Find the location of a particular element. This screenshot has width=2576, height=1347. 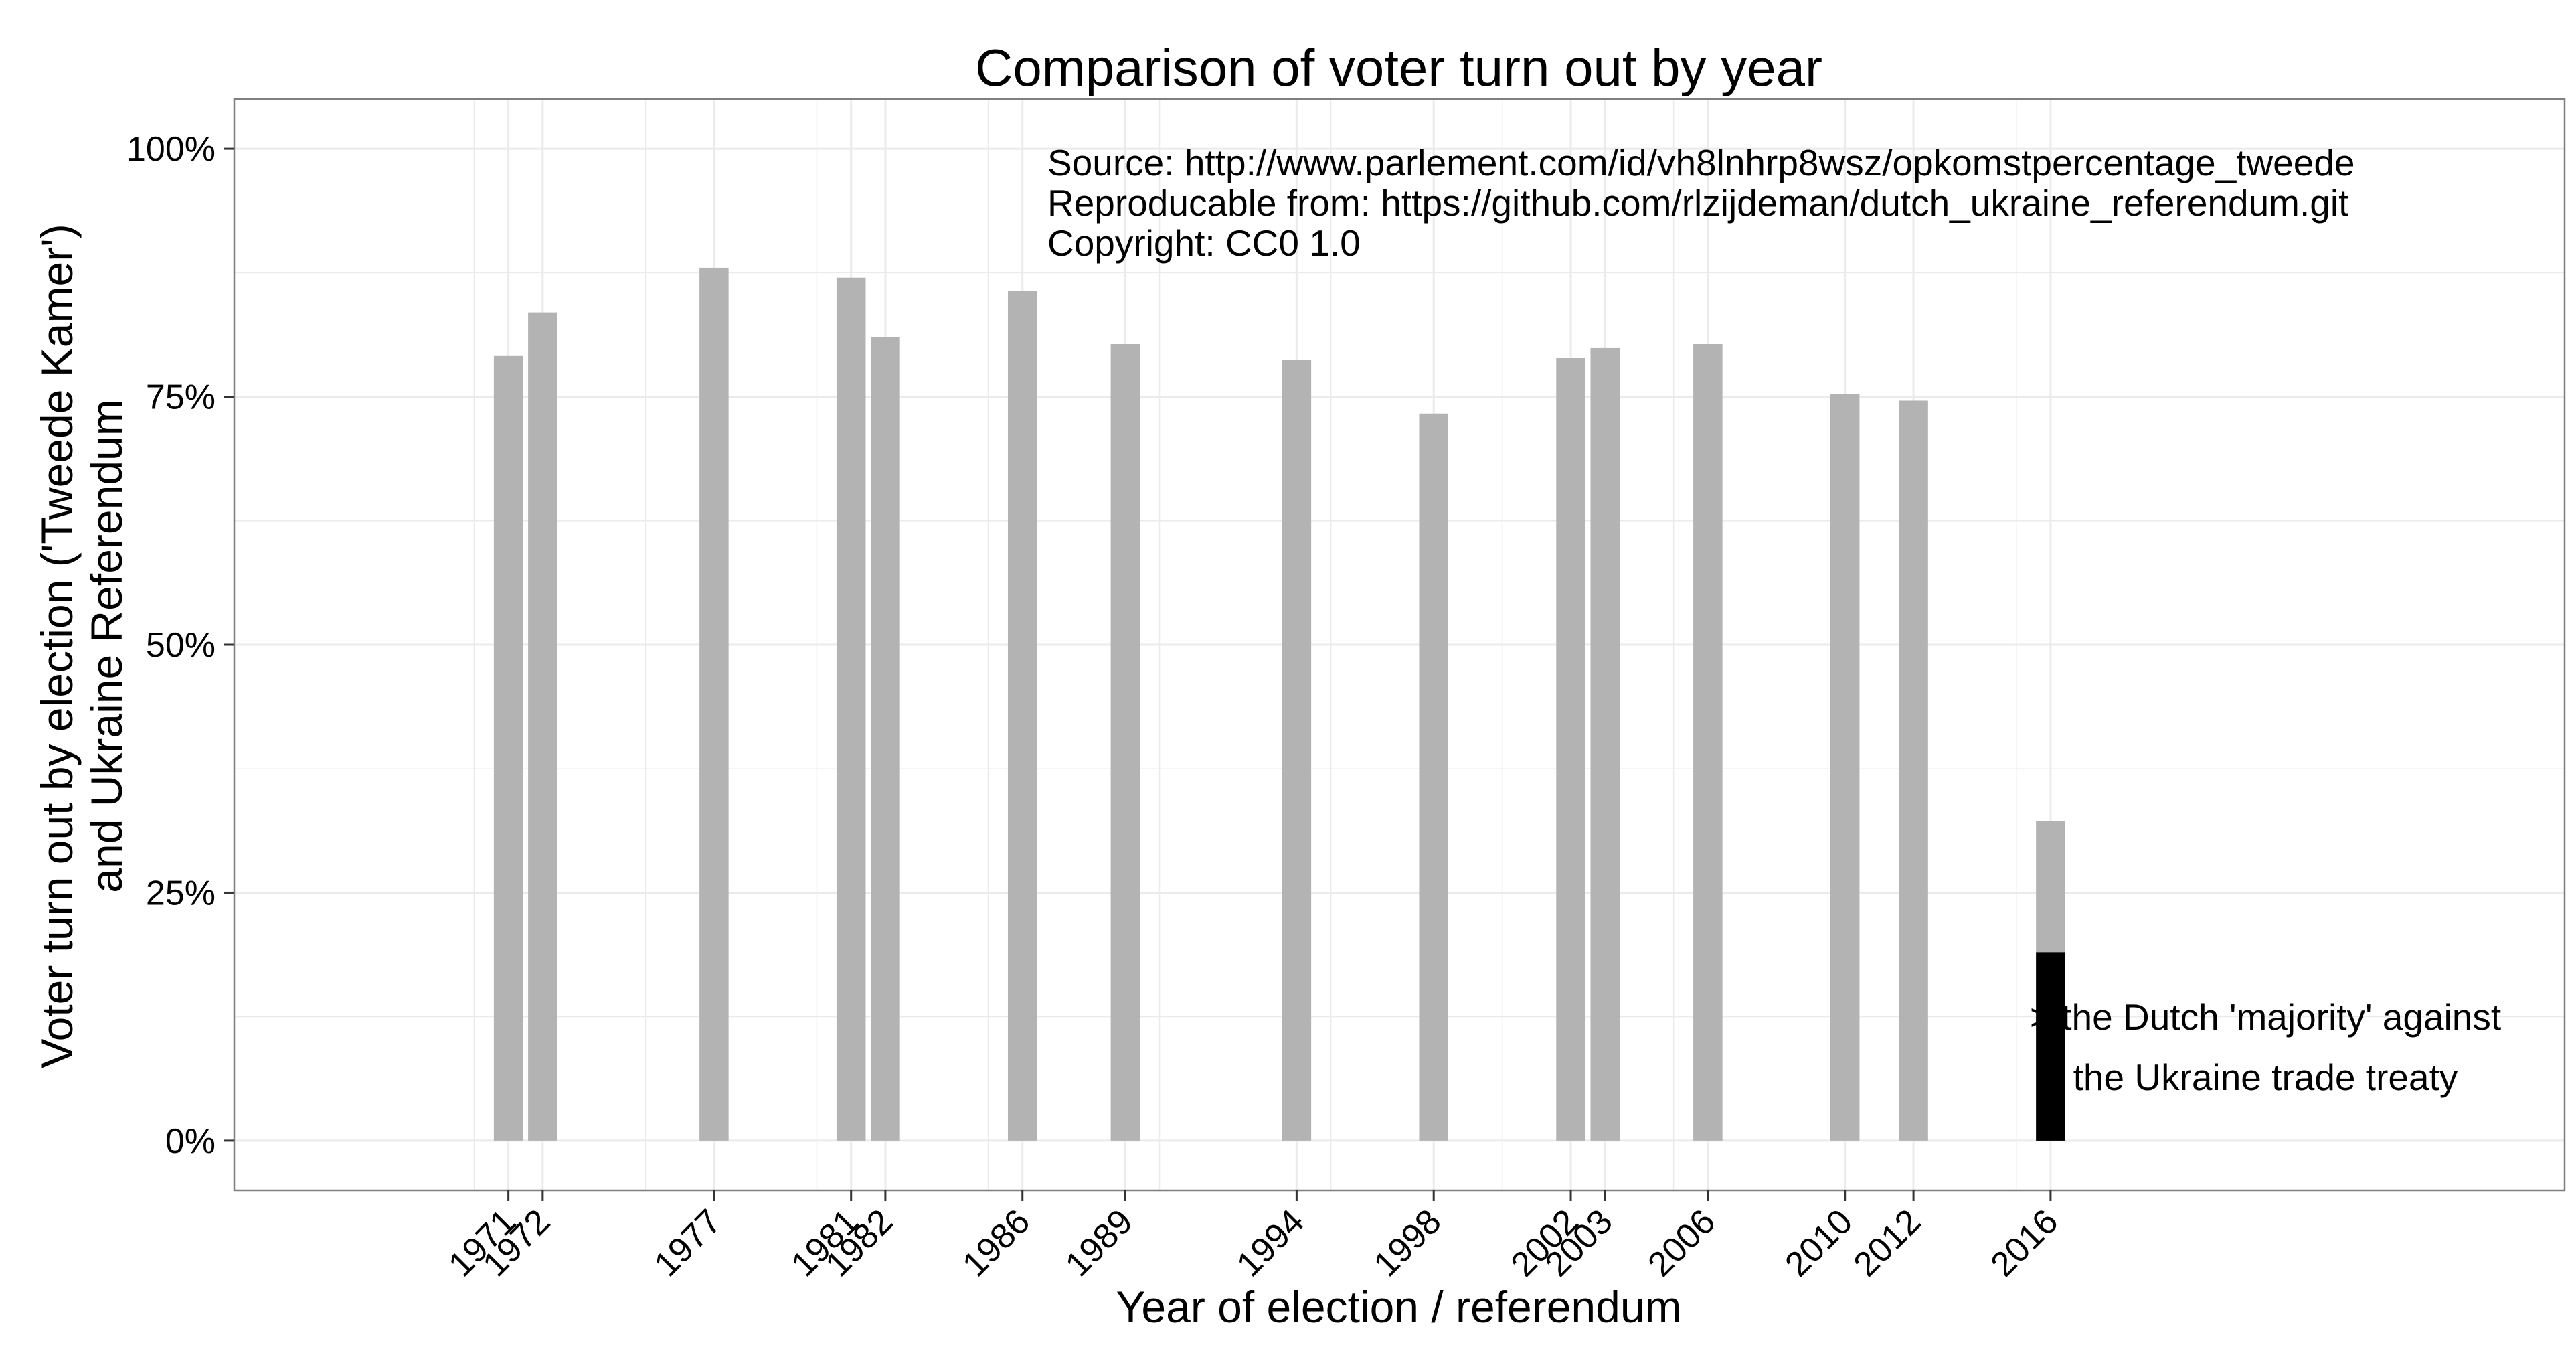

bar-highlight-against is located at coordinates (2050, 1046).